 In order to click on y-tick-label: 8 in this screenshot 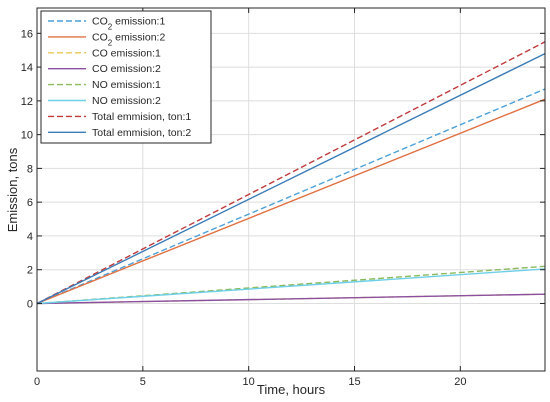, I will do `click(30, 169)`.